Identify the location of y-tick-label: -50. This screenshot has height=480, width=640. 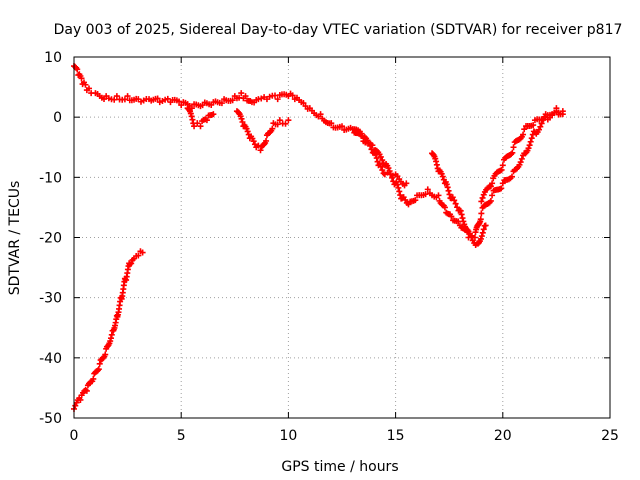
(50, 419).